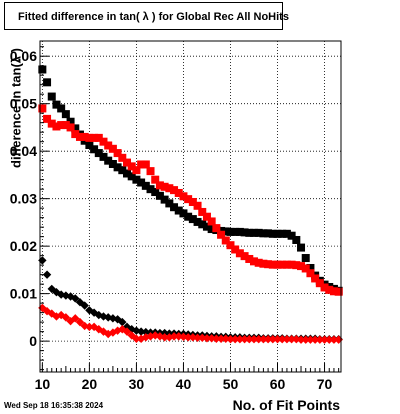 Image resolution: width=400 pixels, height=414 pixels. Describe the element at coordinates (33, 341) in the screenshot. I see `y-tick-label: 0` at that location.